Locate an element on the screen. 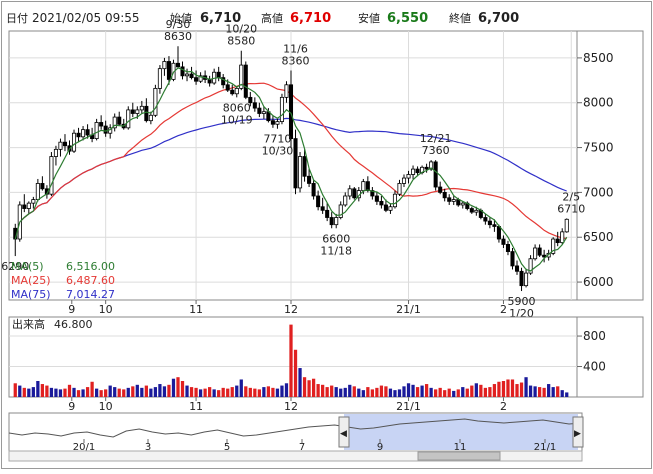  volume-x-tick-label: 9 is located at coordinates (71, 406).